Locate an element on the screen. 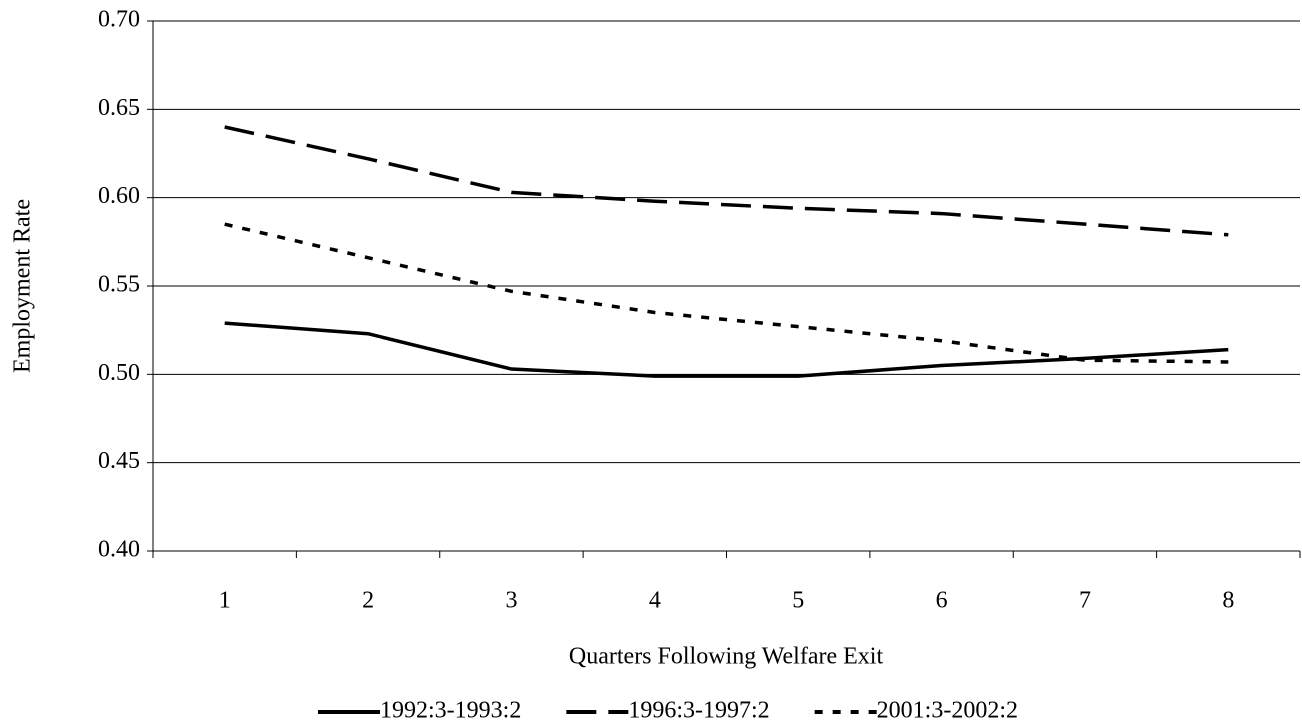 Image resolution: width=1302 pixels, height=728 pixels. y-tick-label: 0.55 is located at coordinates (119, 285).